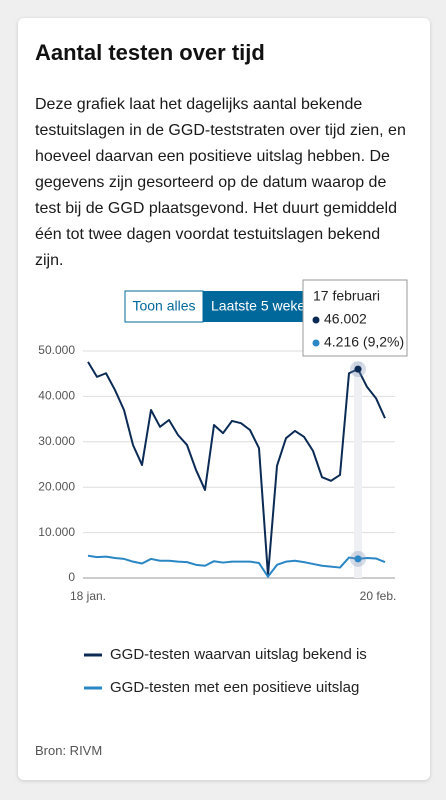 The height and width of the screenshot is (800, 446). What do you see at coordinates (238, 654) in the screenshot?
I see `legend-label: GGD-testen waarvan uitslag bekend is` at bounding box center [238, 654].